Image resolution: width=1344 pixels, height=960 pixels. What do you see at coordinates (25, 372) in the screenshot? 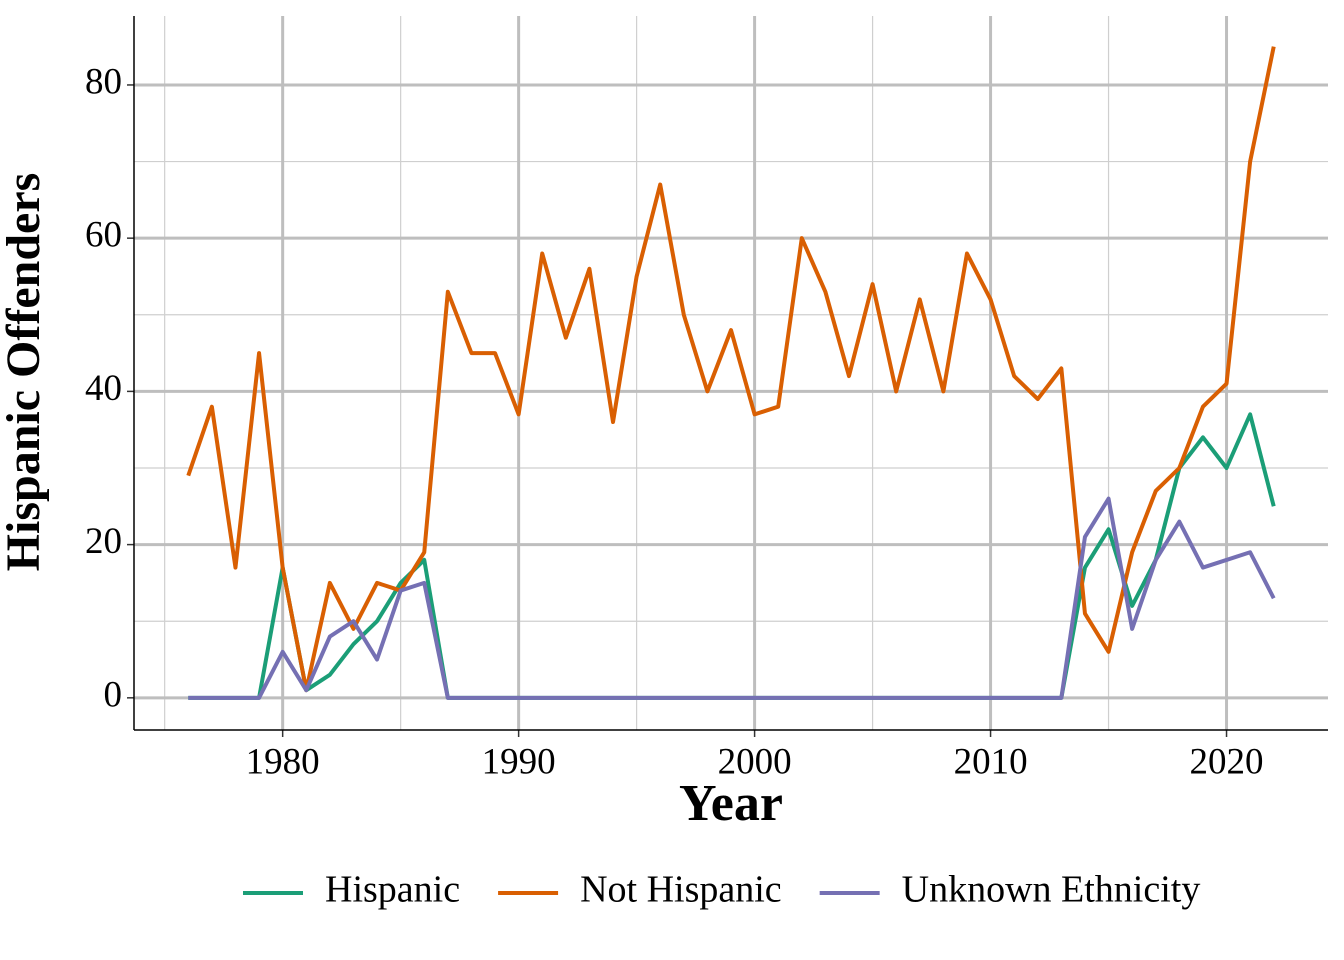
I see `y-axis-title: Hispanic Offenders` at bounding box center [25, 372].